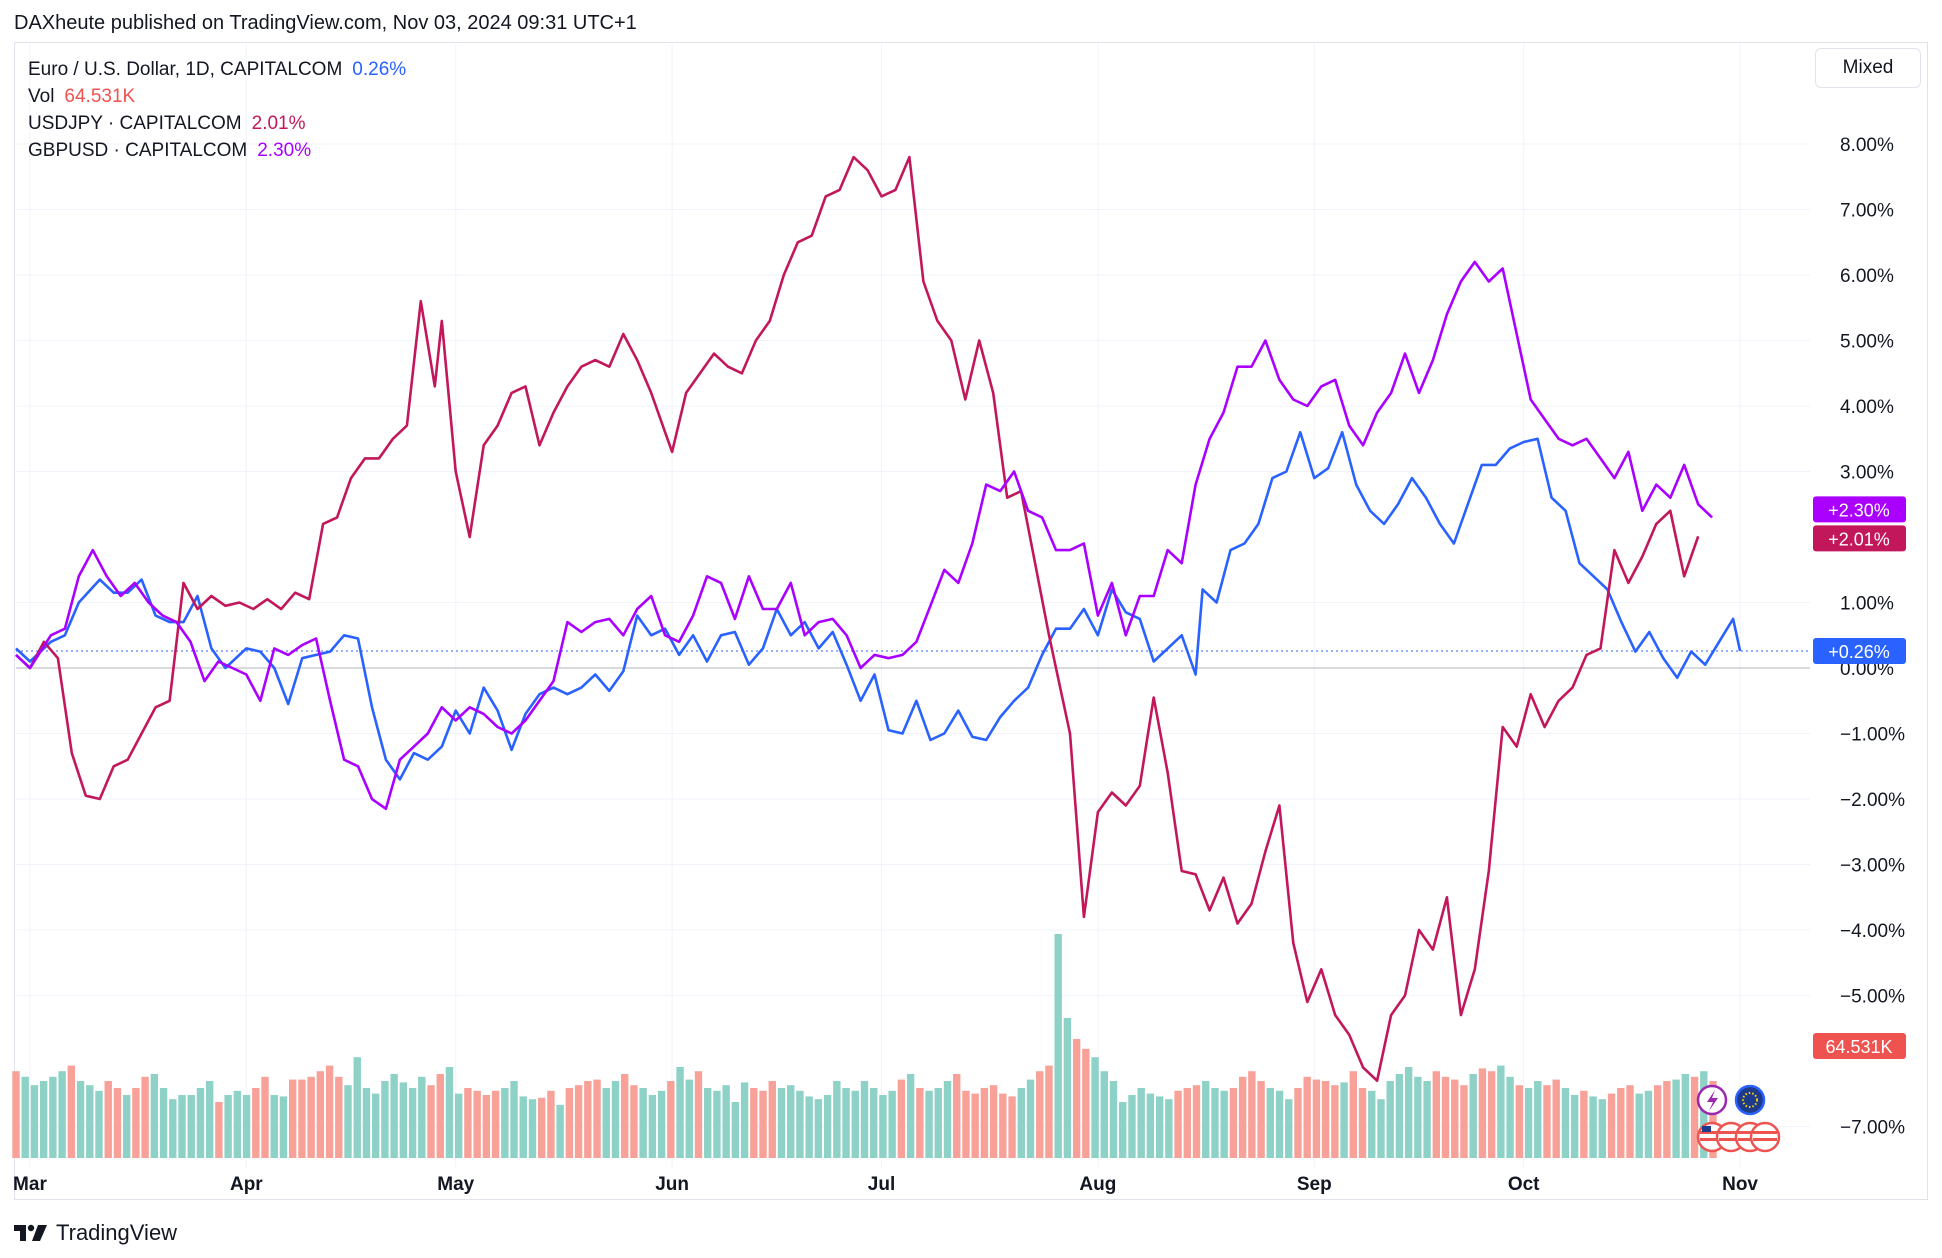 This screenshot has width=1942, height=1258. I want to click on economic-events, so click(1738, 1118).